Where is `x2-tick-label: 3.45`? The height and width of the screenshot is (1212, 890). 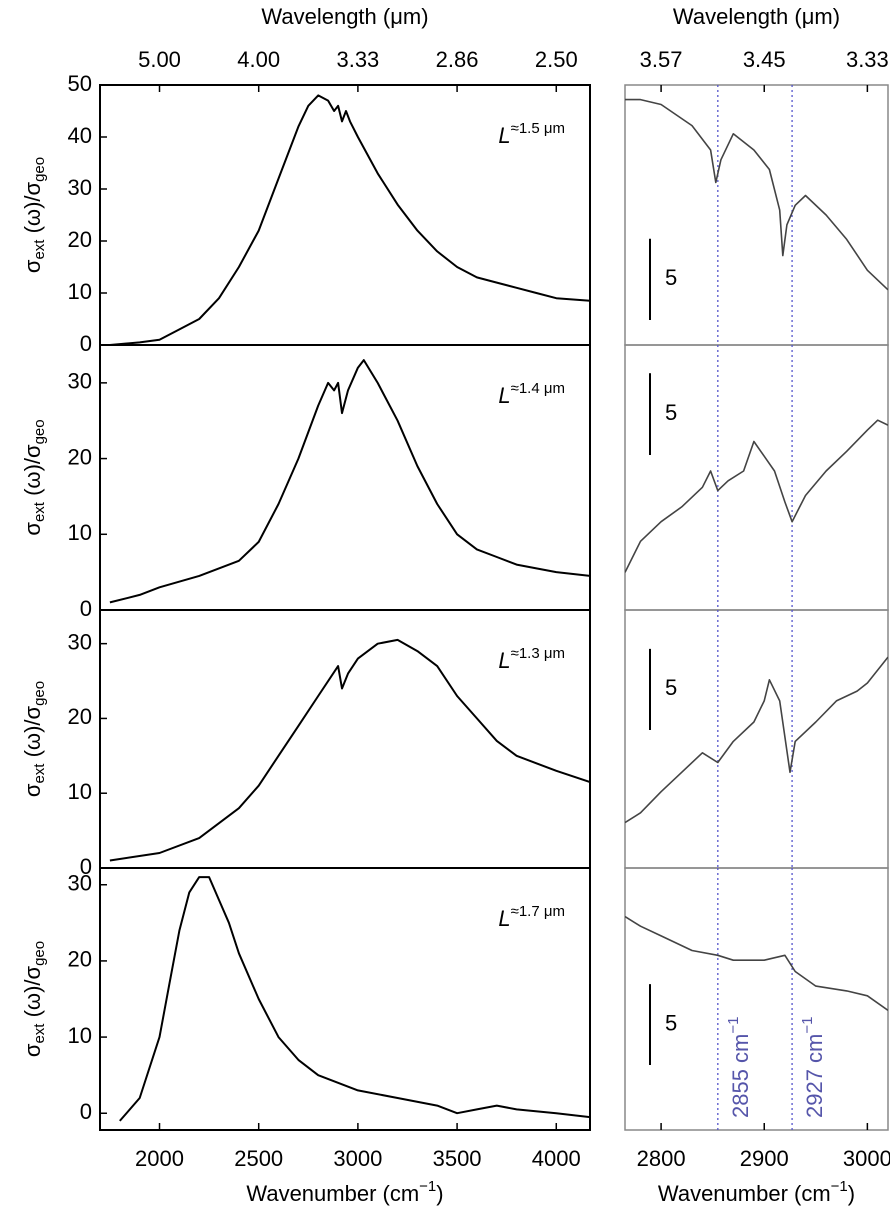
x2-tick-label: 3.45 is located at coordinates (764, 59).